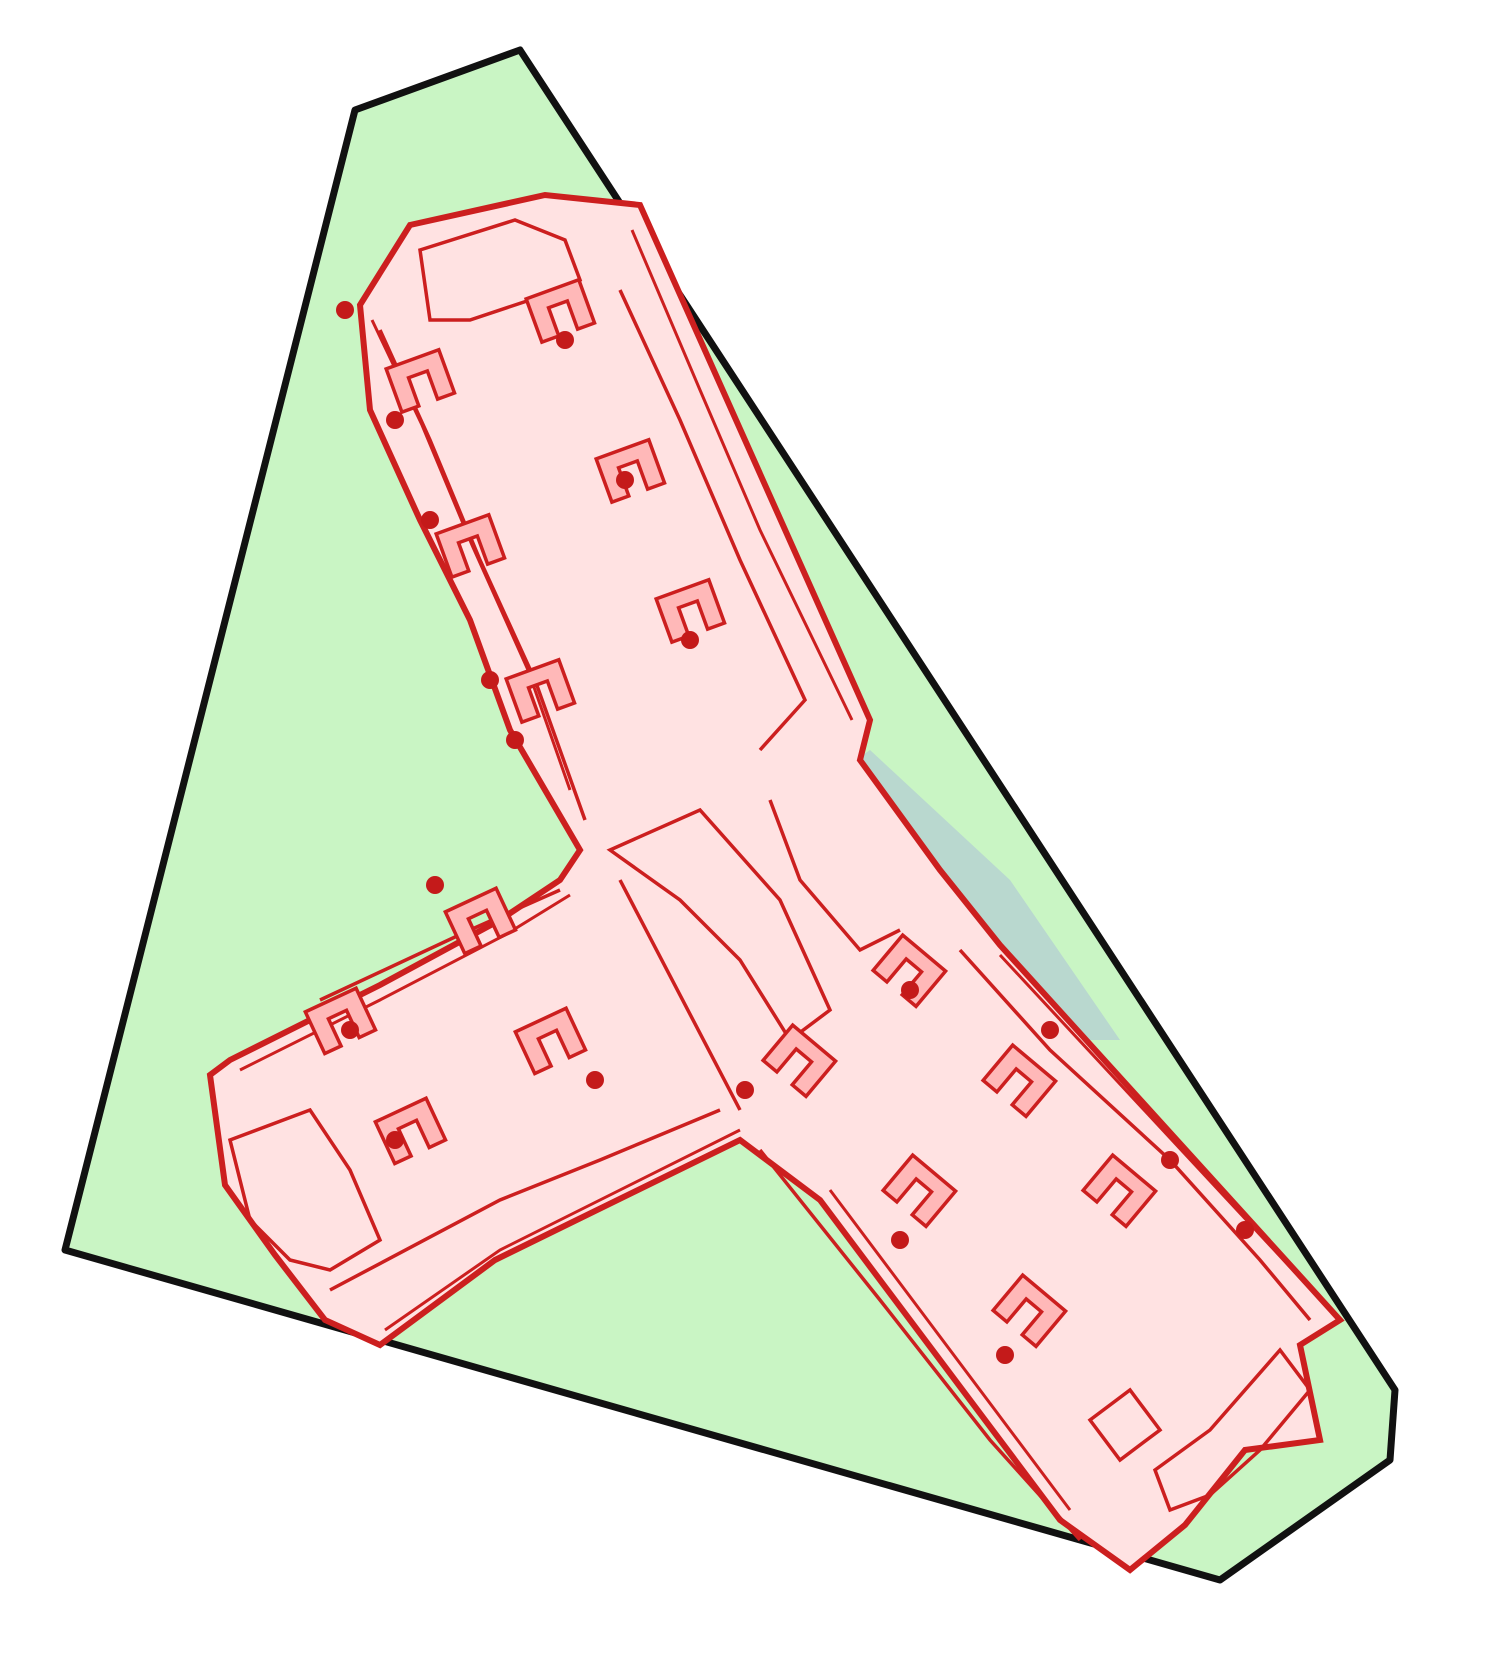 Image resolution: width=1500 pixels, height=1667 pixels. I want to click on north-wing-corridor-east, so click(713, 520).